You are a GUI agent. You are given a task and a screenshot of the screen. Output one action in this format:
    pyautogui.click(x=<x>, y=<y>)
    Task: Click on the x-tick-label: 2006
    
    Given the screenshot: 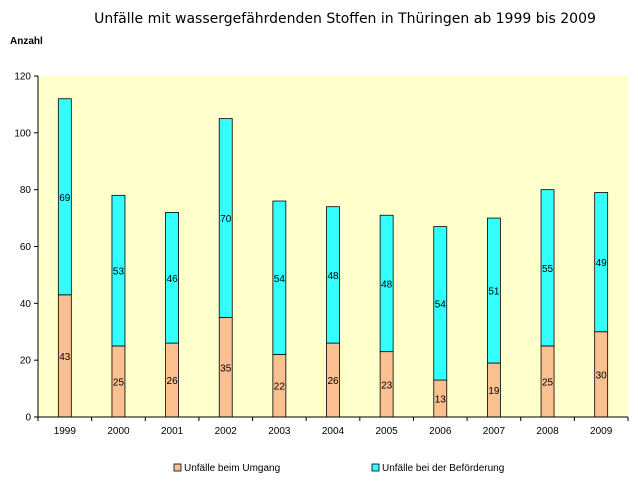 What is the action you would take?
    pyautogui.click(x=440, y=431)
    